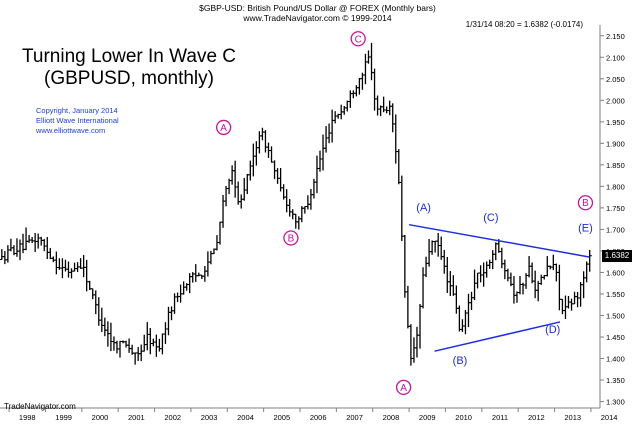 Image resolution: width=635 pixels, height=424 pixels. I want to click on triangle-lower-trendline, so click(497, 336).